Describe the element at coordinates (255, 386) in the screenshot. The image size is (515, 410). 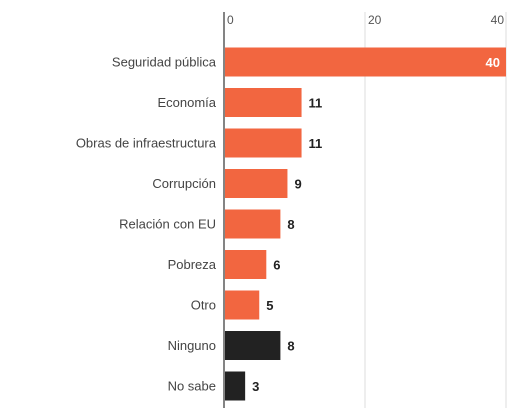
I see `value-label: 3` at that location.